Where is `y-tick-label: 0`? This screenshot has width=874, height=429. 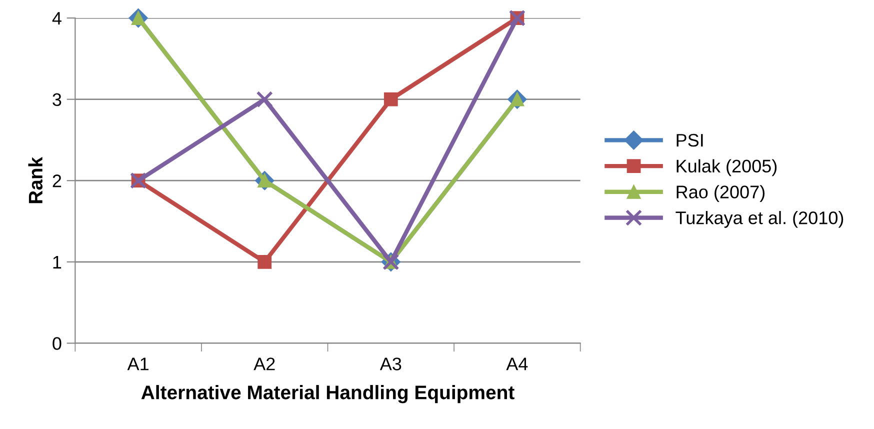 y-tick-label: 0 is located at coordinates (57, 343).